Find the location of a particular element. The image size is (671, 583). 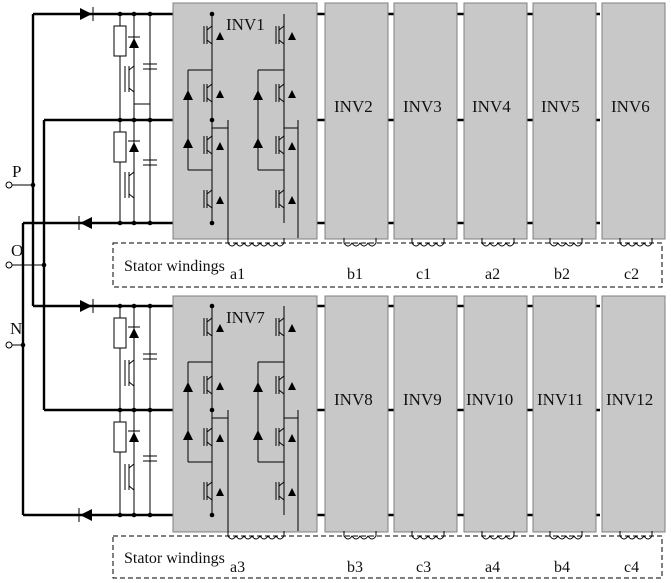

winding-label-b3: b3 is located at coordinates (355, 567).